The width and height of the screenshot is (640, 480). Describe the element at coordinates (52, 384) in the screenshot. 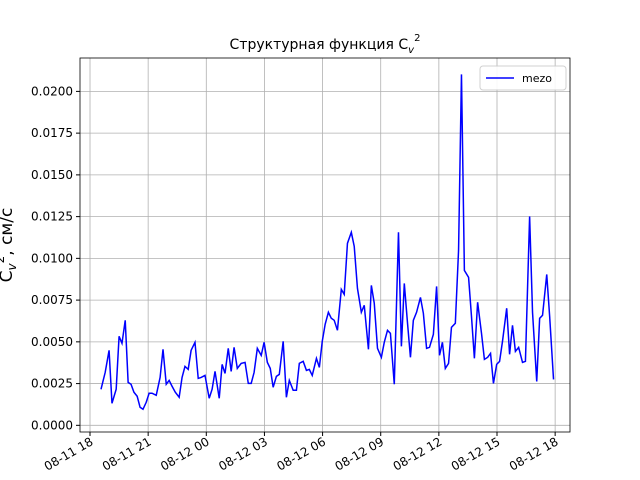

I see `y-tick-label: 0.0025` at that location.